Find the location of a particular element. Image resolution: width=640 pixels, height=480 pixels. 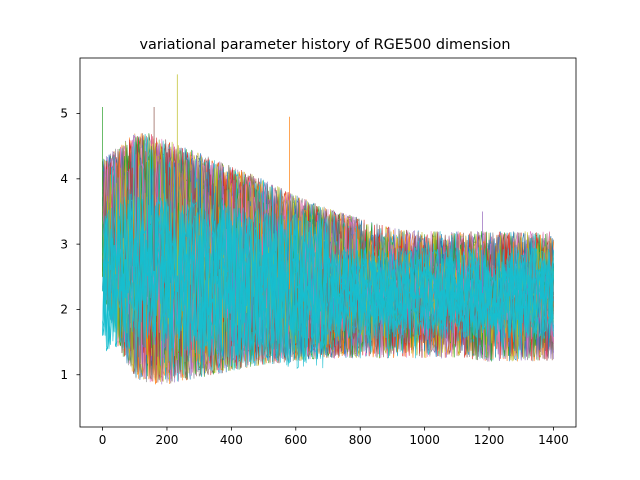

y-tick-label: 2 is located at coordinates (64, 310).